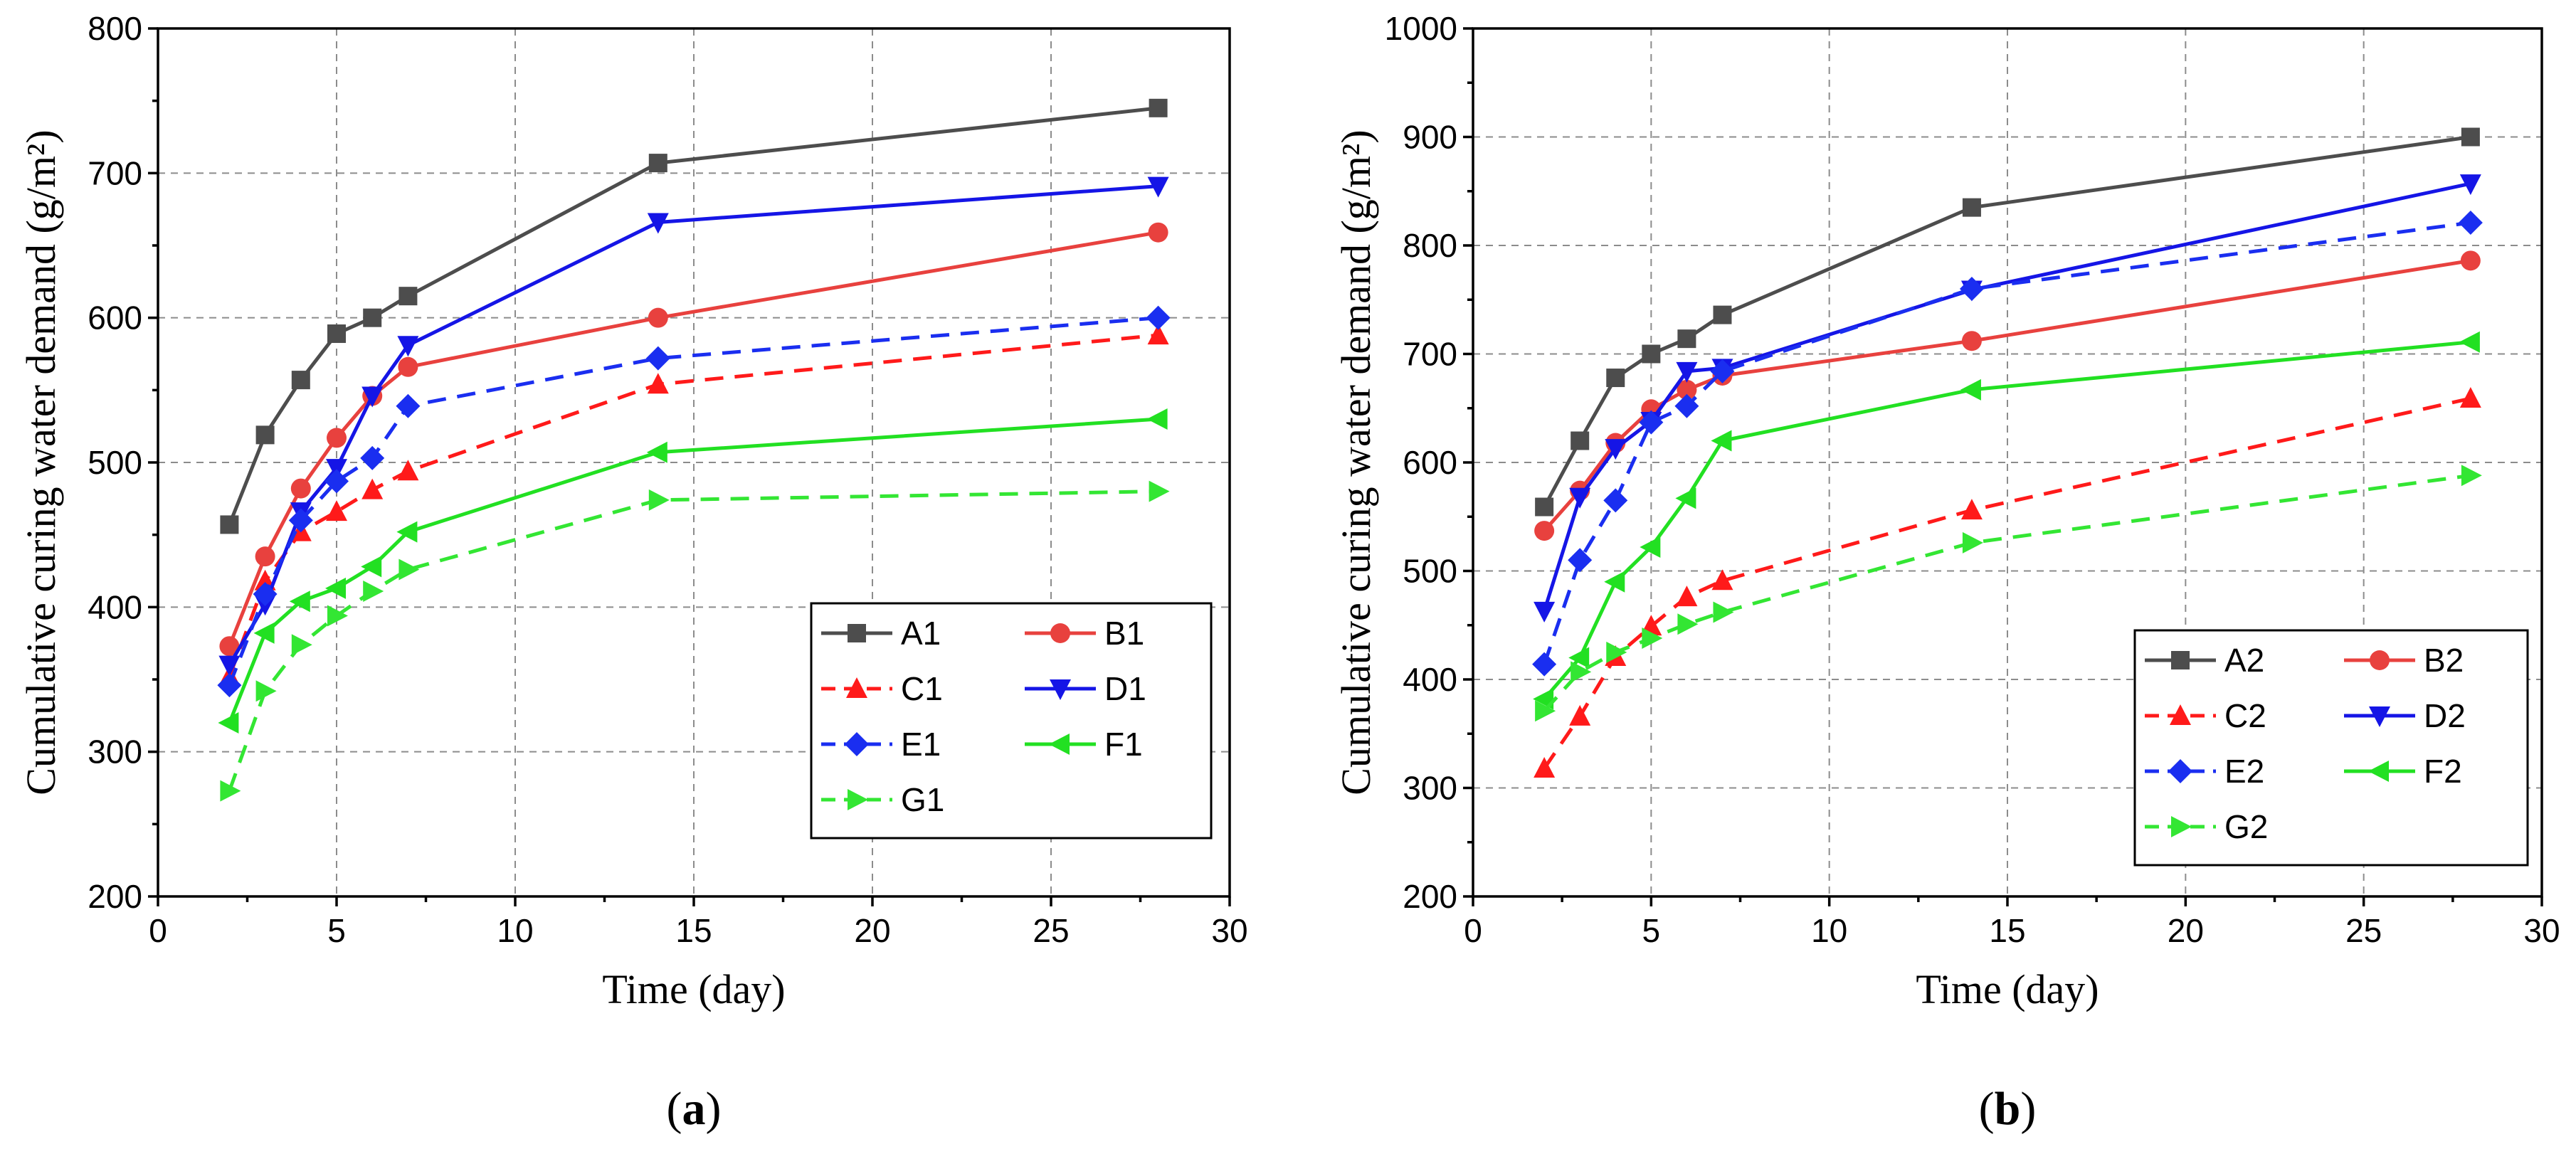 This screenshot has height=1149, width=2576. What do you see at coordinates (2204, 661) in the screenshot?
I see `legend-item-A2: A2` at bounding box center [2204, 661].